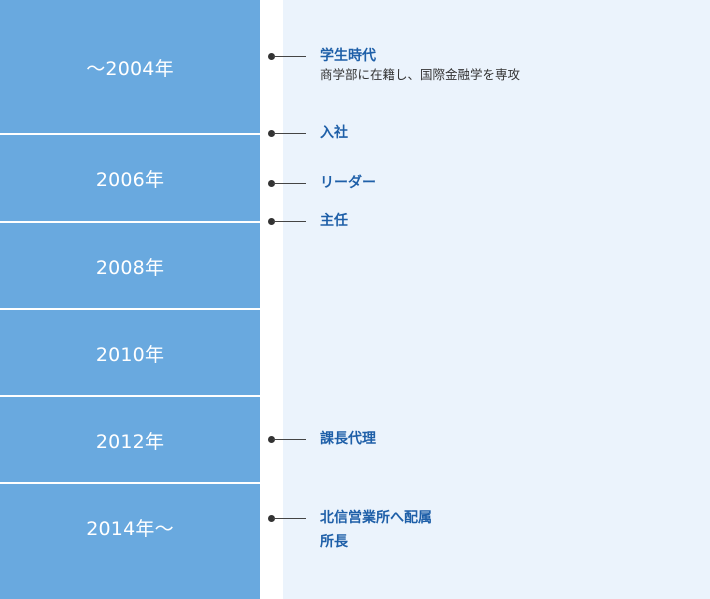 The height and width of the screenshot is (599, 710). What do you see at coordinates (348, 183) in the screenshot?
I see `event-title: リーダー` at bounding box center [348, 183].